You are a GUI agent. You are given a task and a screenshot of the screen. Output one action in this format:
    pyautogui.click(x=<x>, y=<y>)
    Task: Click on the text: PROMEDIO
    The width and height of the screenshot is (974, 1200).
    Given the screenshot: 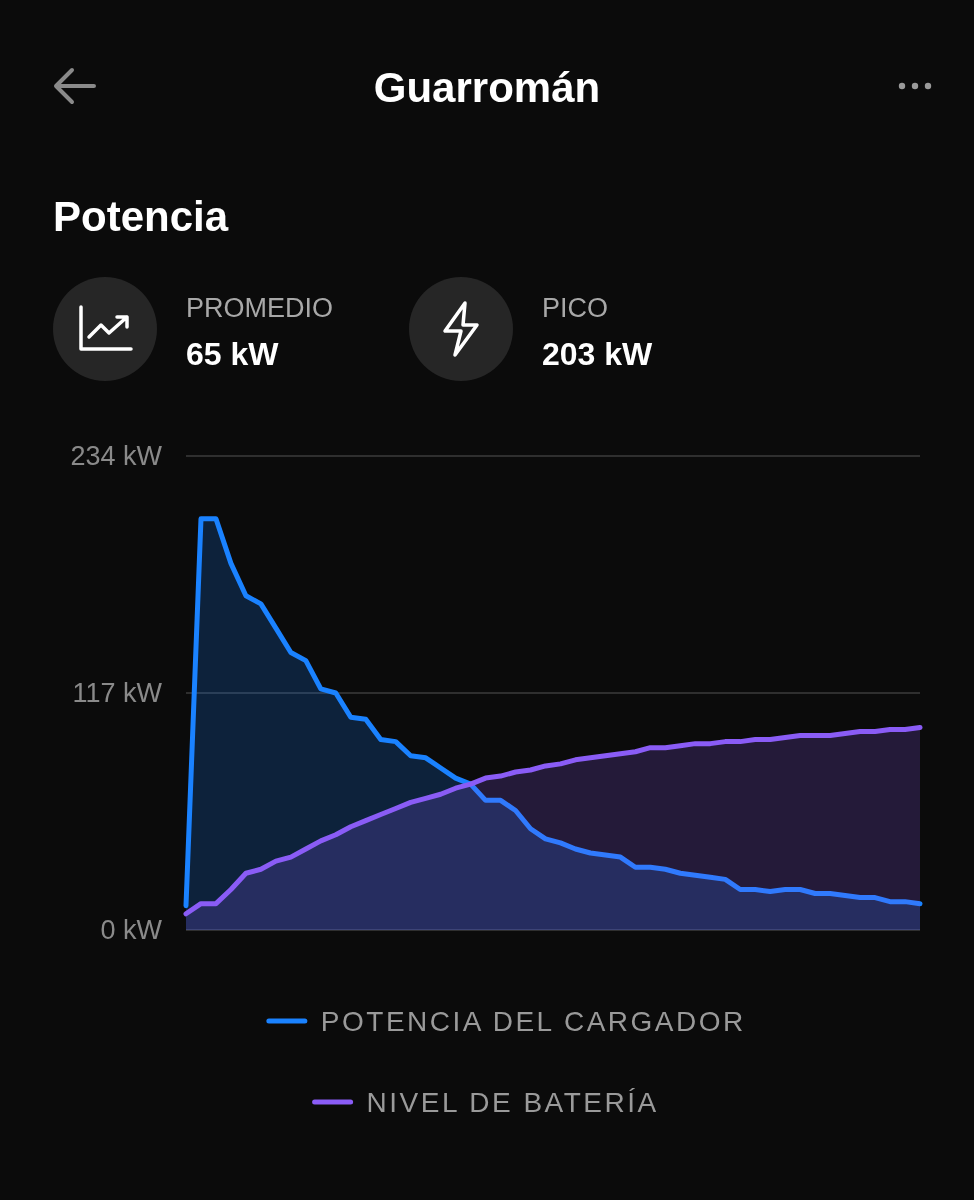 What is the action you would take?
    pyautogui.click(x=260, y=308)
    